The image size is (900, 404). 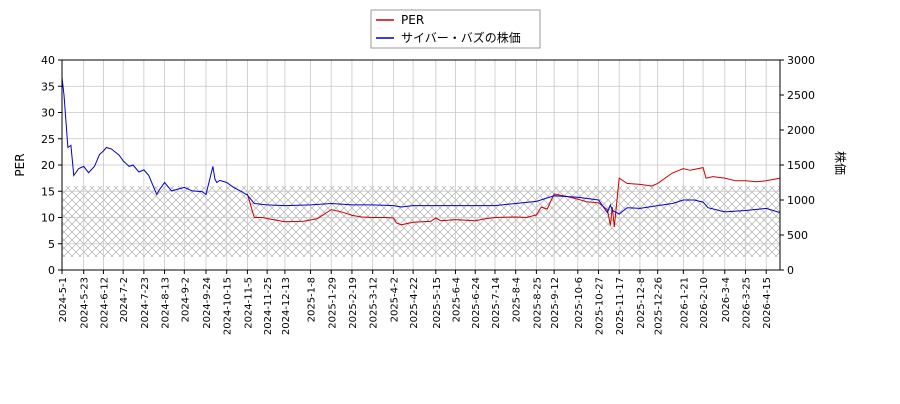 I want to click on x-tick-label: 2025-8-25, so click(x=537, y=303).